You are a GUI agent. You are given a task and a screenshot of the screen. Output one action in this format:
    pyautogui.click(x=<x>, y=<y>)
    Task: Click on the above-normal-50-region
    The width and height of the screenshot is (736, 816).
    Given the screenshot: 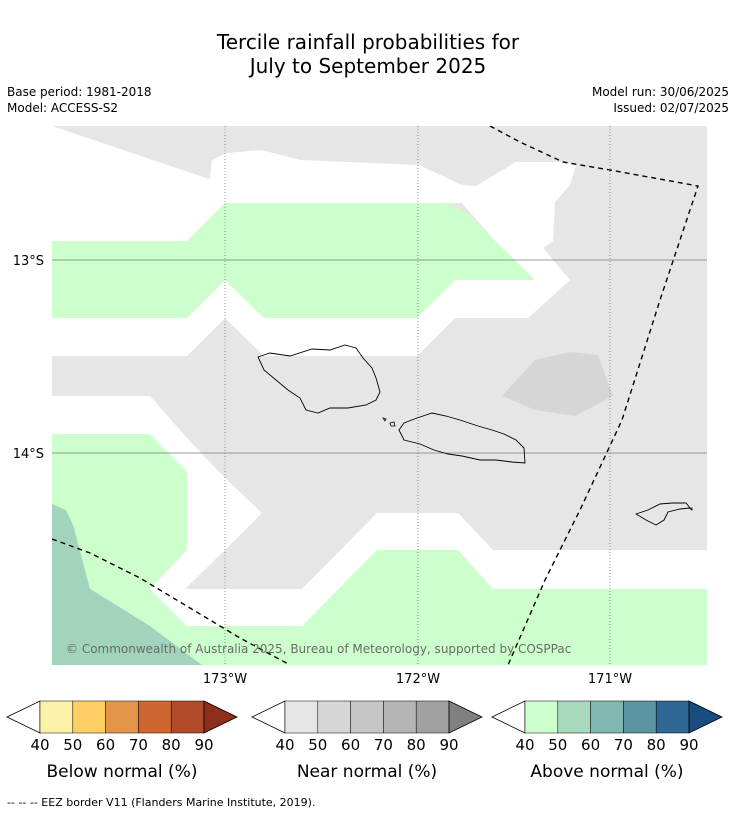 What is the action you would take?
    pyautogui.click(x=127, y=584)
    